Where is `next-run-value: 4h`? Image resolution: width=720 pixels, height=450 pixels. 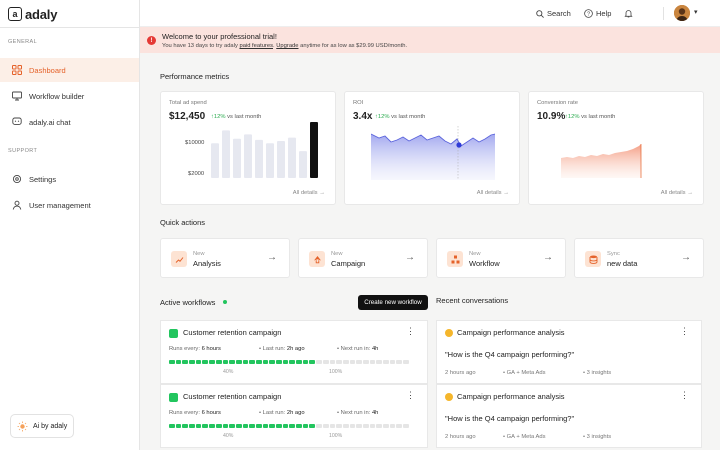
next-run-value: 4h is located at coordinates (375, 349).